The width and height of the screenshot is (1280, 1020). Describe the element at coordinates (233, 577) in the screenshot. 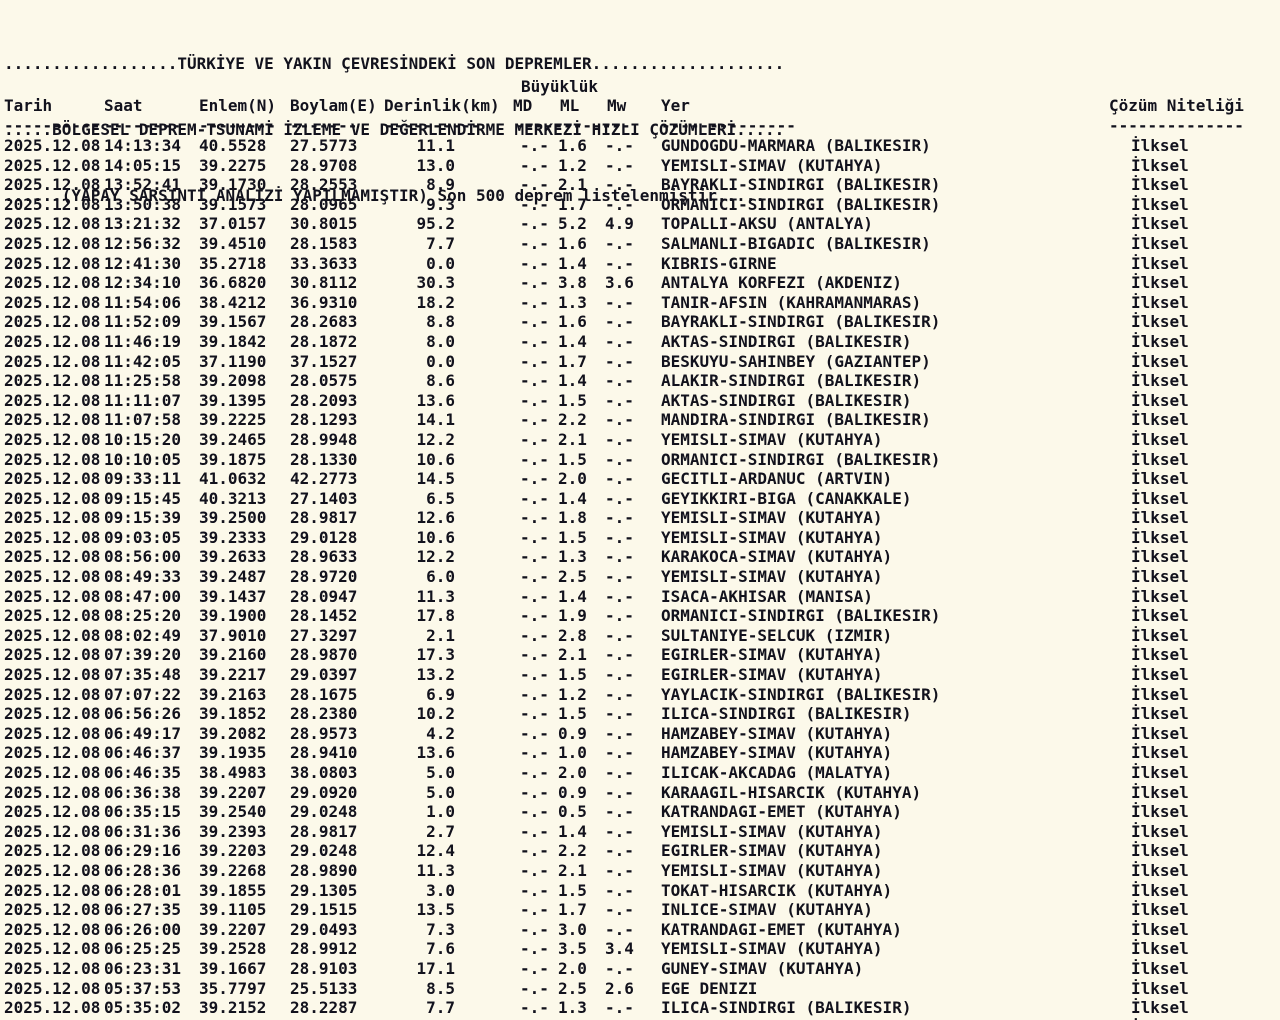

I see `cell-latitude: 39.2487` at that location.